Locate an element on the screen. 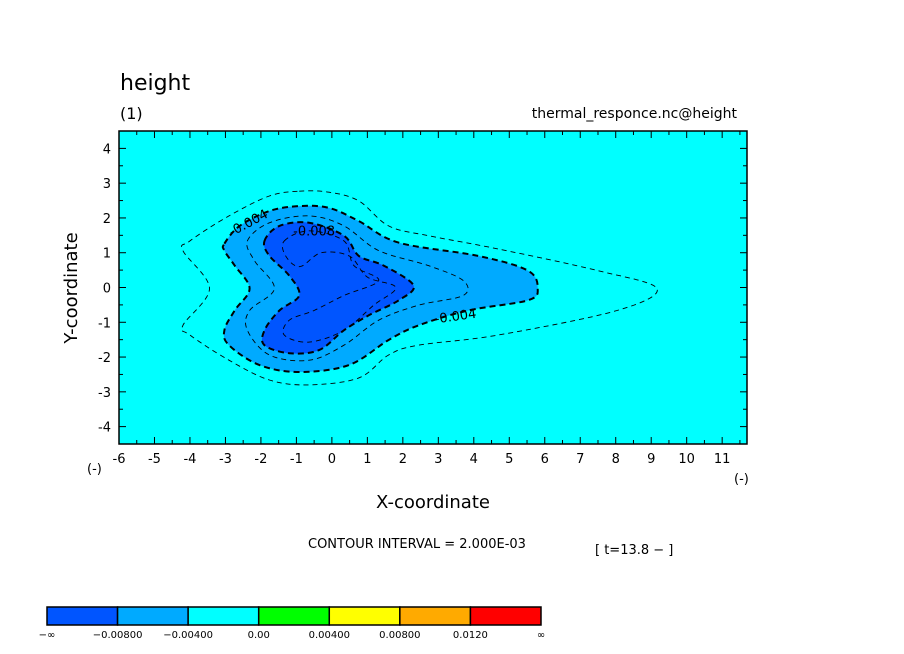 The image size is (904, 654). y-tick-label: 1 is located at coordinates (107, 254).